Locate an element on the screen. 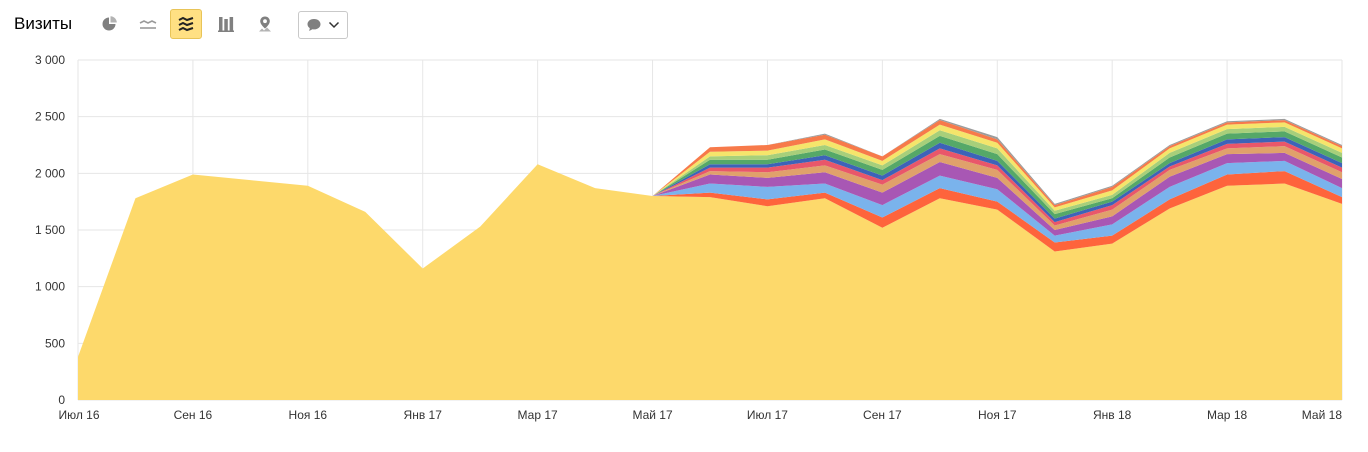 This screenshot has width=1368, height=452. chevron-down-icon is located at coordinates (334, 25).